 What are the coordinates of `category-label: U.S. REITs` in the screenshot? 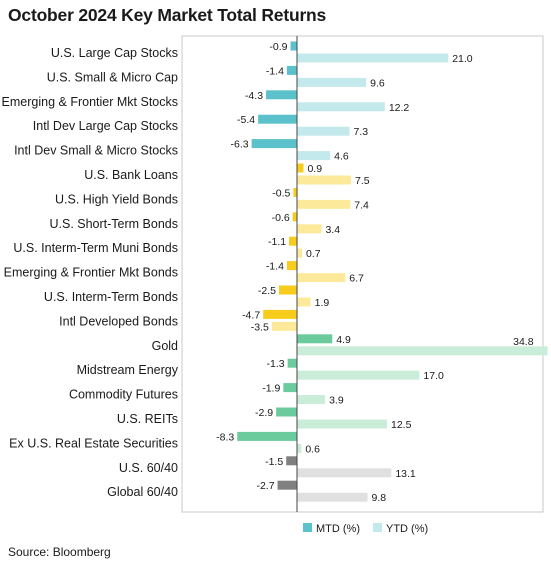 It's located at (147, 419).